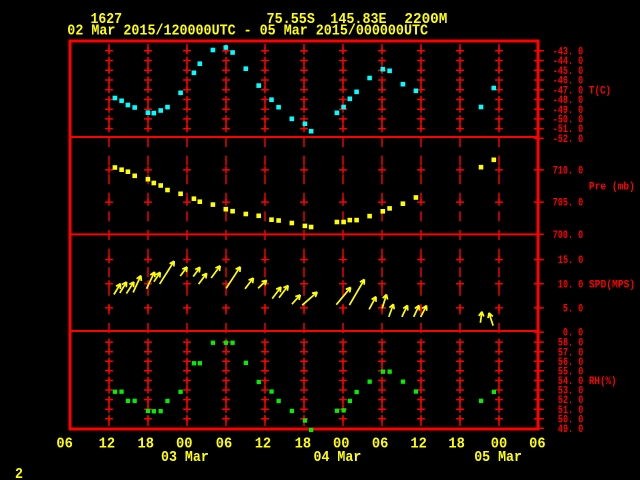  I want to click on svg-text: 1627, so click(107, 19).